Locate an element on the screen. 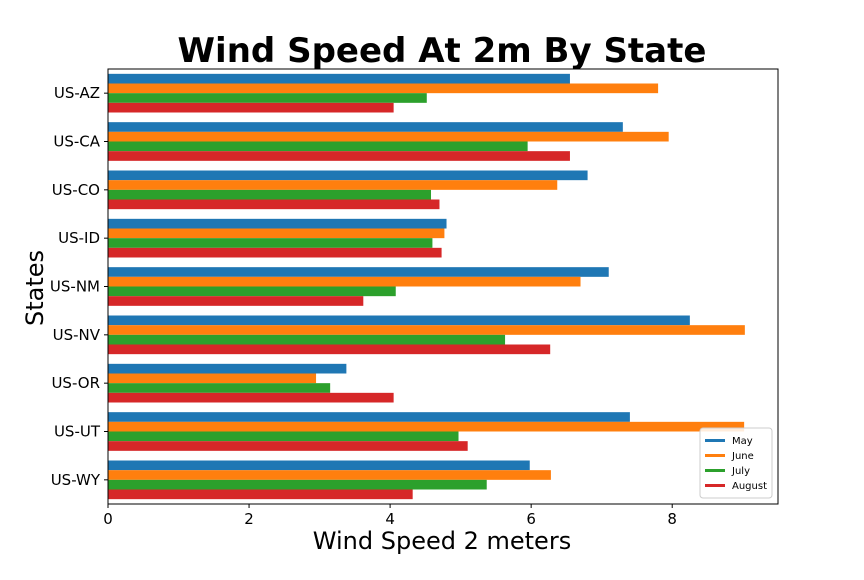  legend-label: July is located at coordinates (740, 471).